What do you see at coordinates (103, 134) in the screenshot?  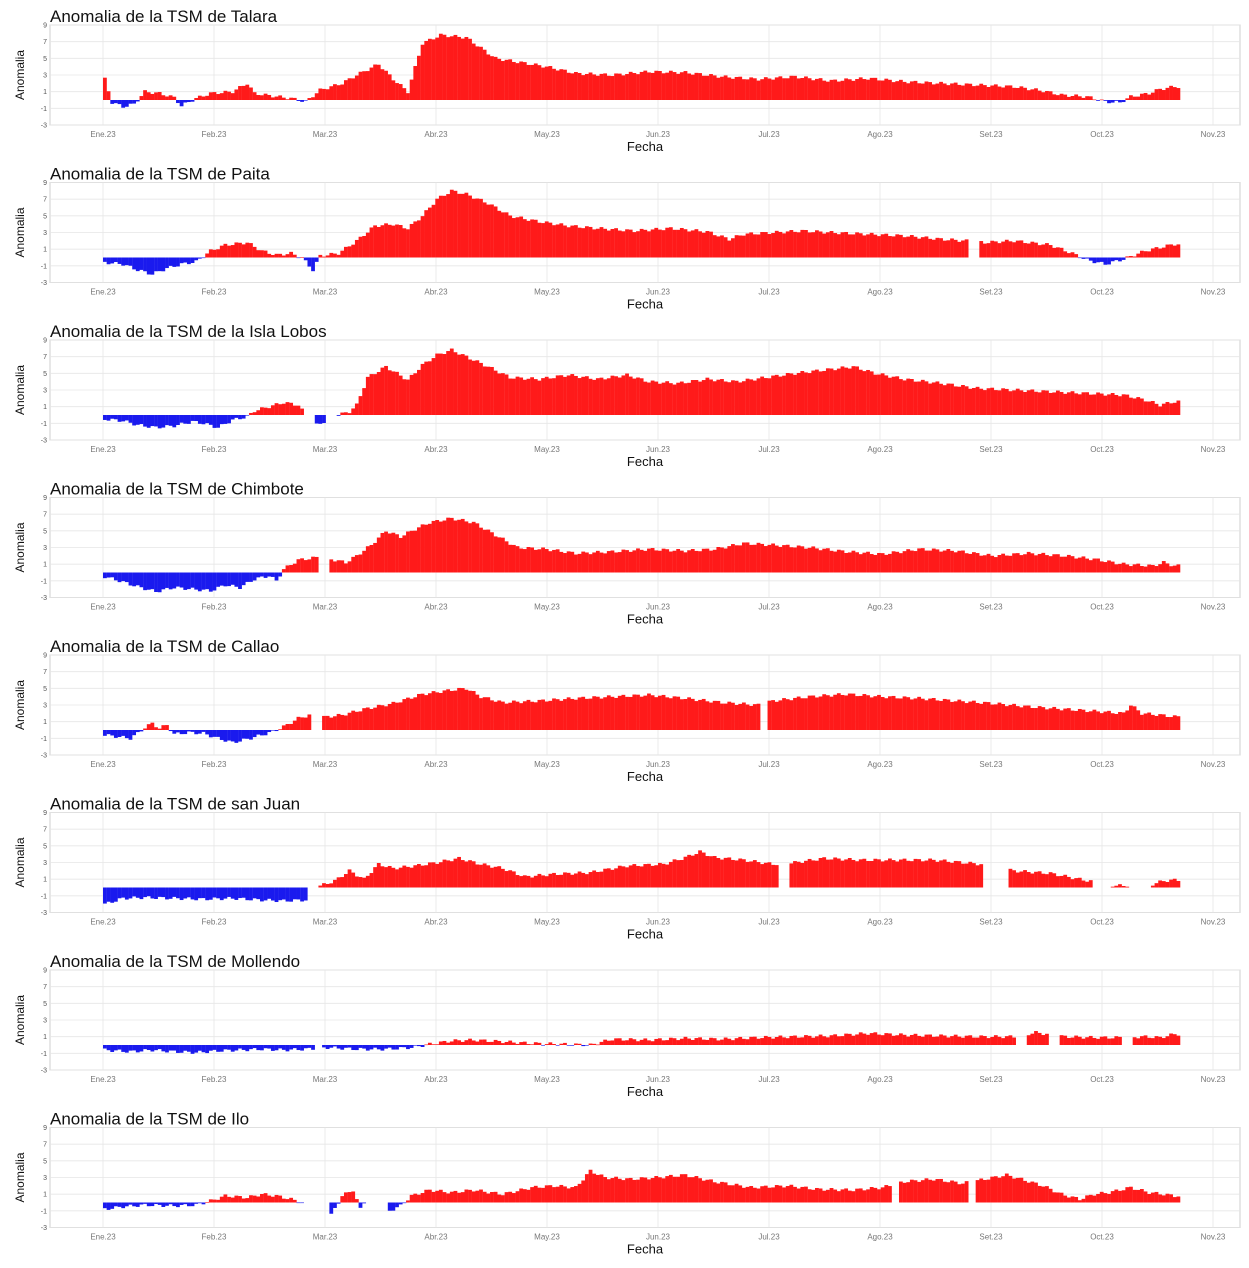 I see `x-tick-label: Ene.23` at bounding box center [103, 134].